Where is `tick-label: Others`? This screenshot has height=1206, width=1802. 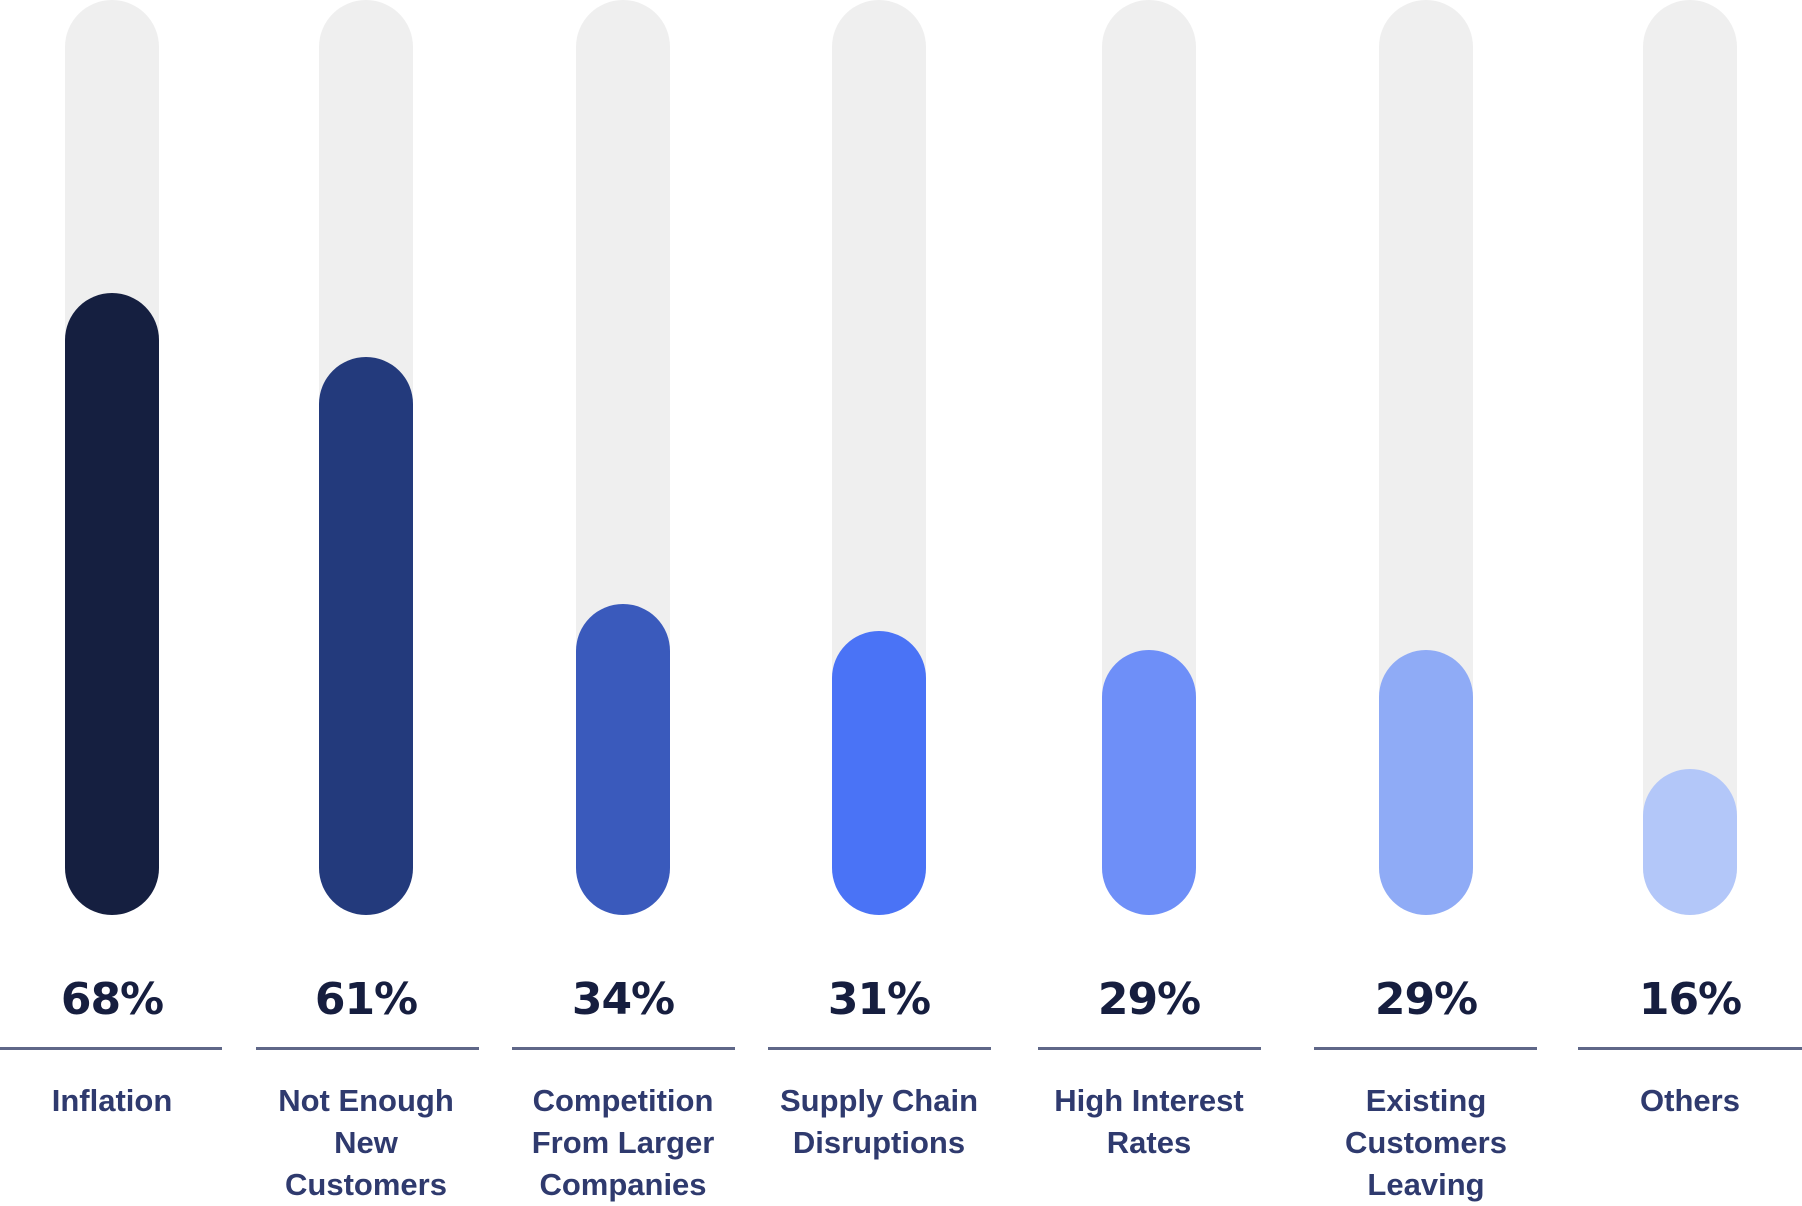 tick-label: Others is located at coordinates (1690, 1101).